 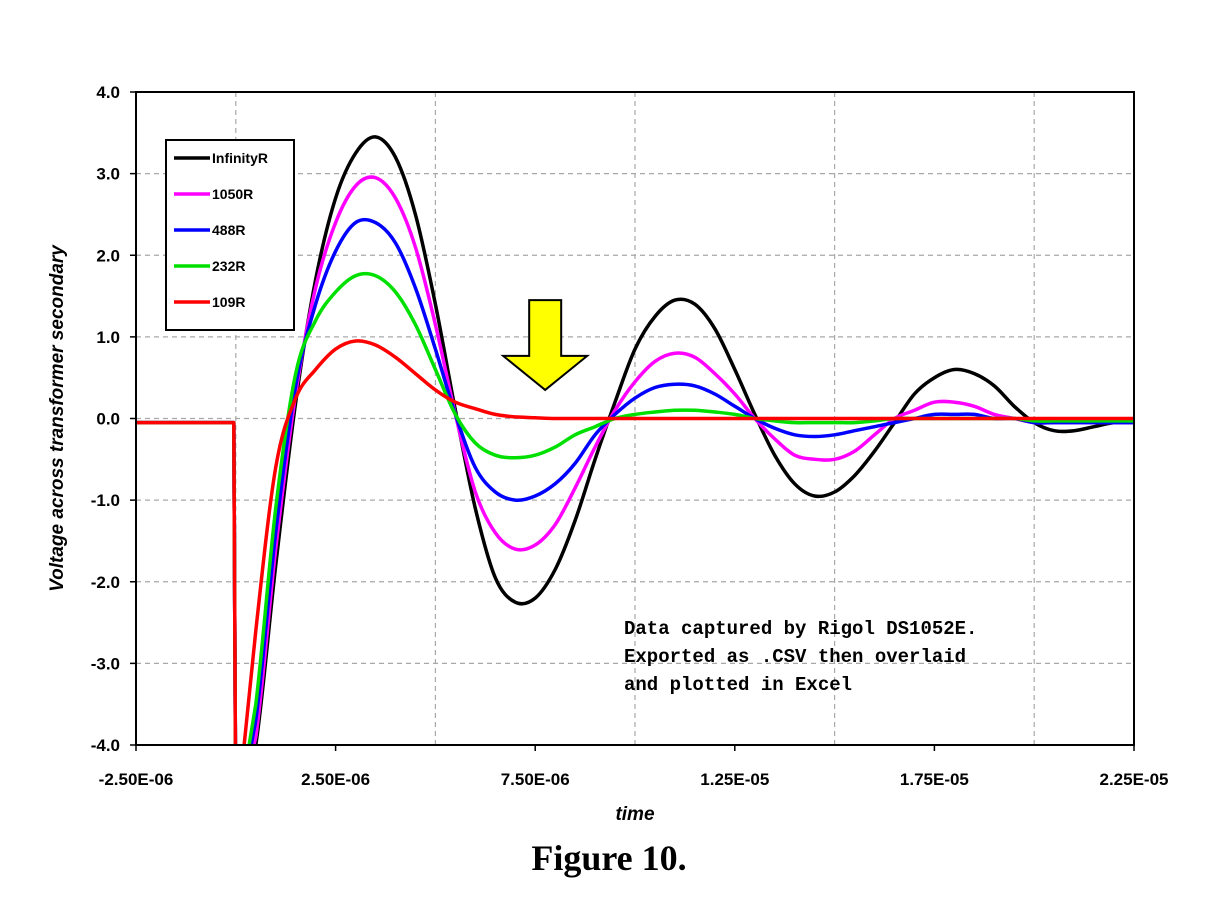 I want to click on legend-label: 488R, so click(x=228, y=230).